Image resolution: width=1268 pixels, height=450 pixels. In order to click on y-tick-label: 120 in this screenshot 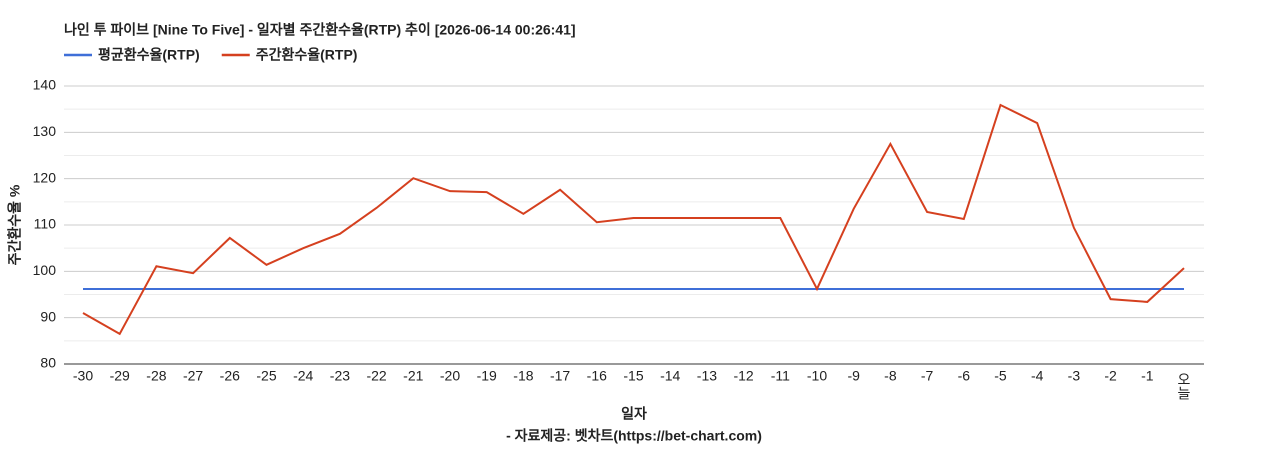, I will do `click(45, 177)`.